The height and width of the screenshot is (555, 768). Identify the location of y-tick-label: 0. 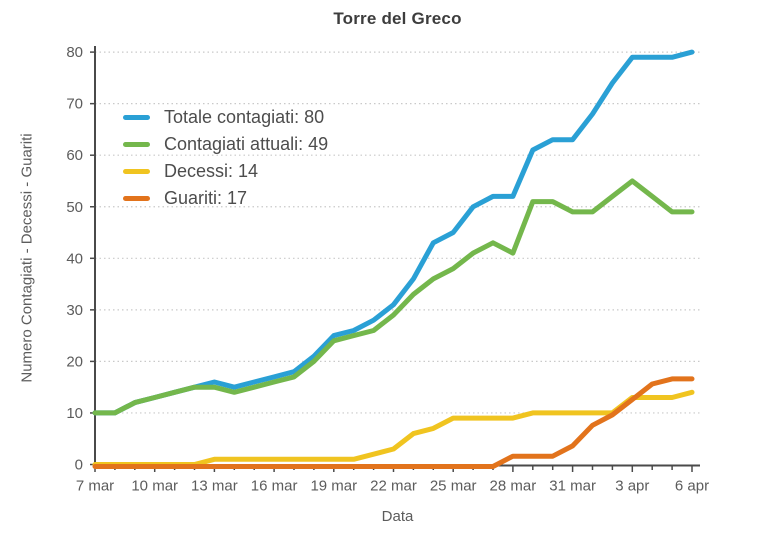
(79, 465).